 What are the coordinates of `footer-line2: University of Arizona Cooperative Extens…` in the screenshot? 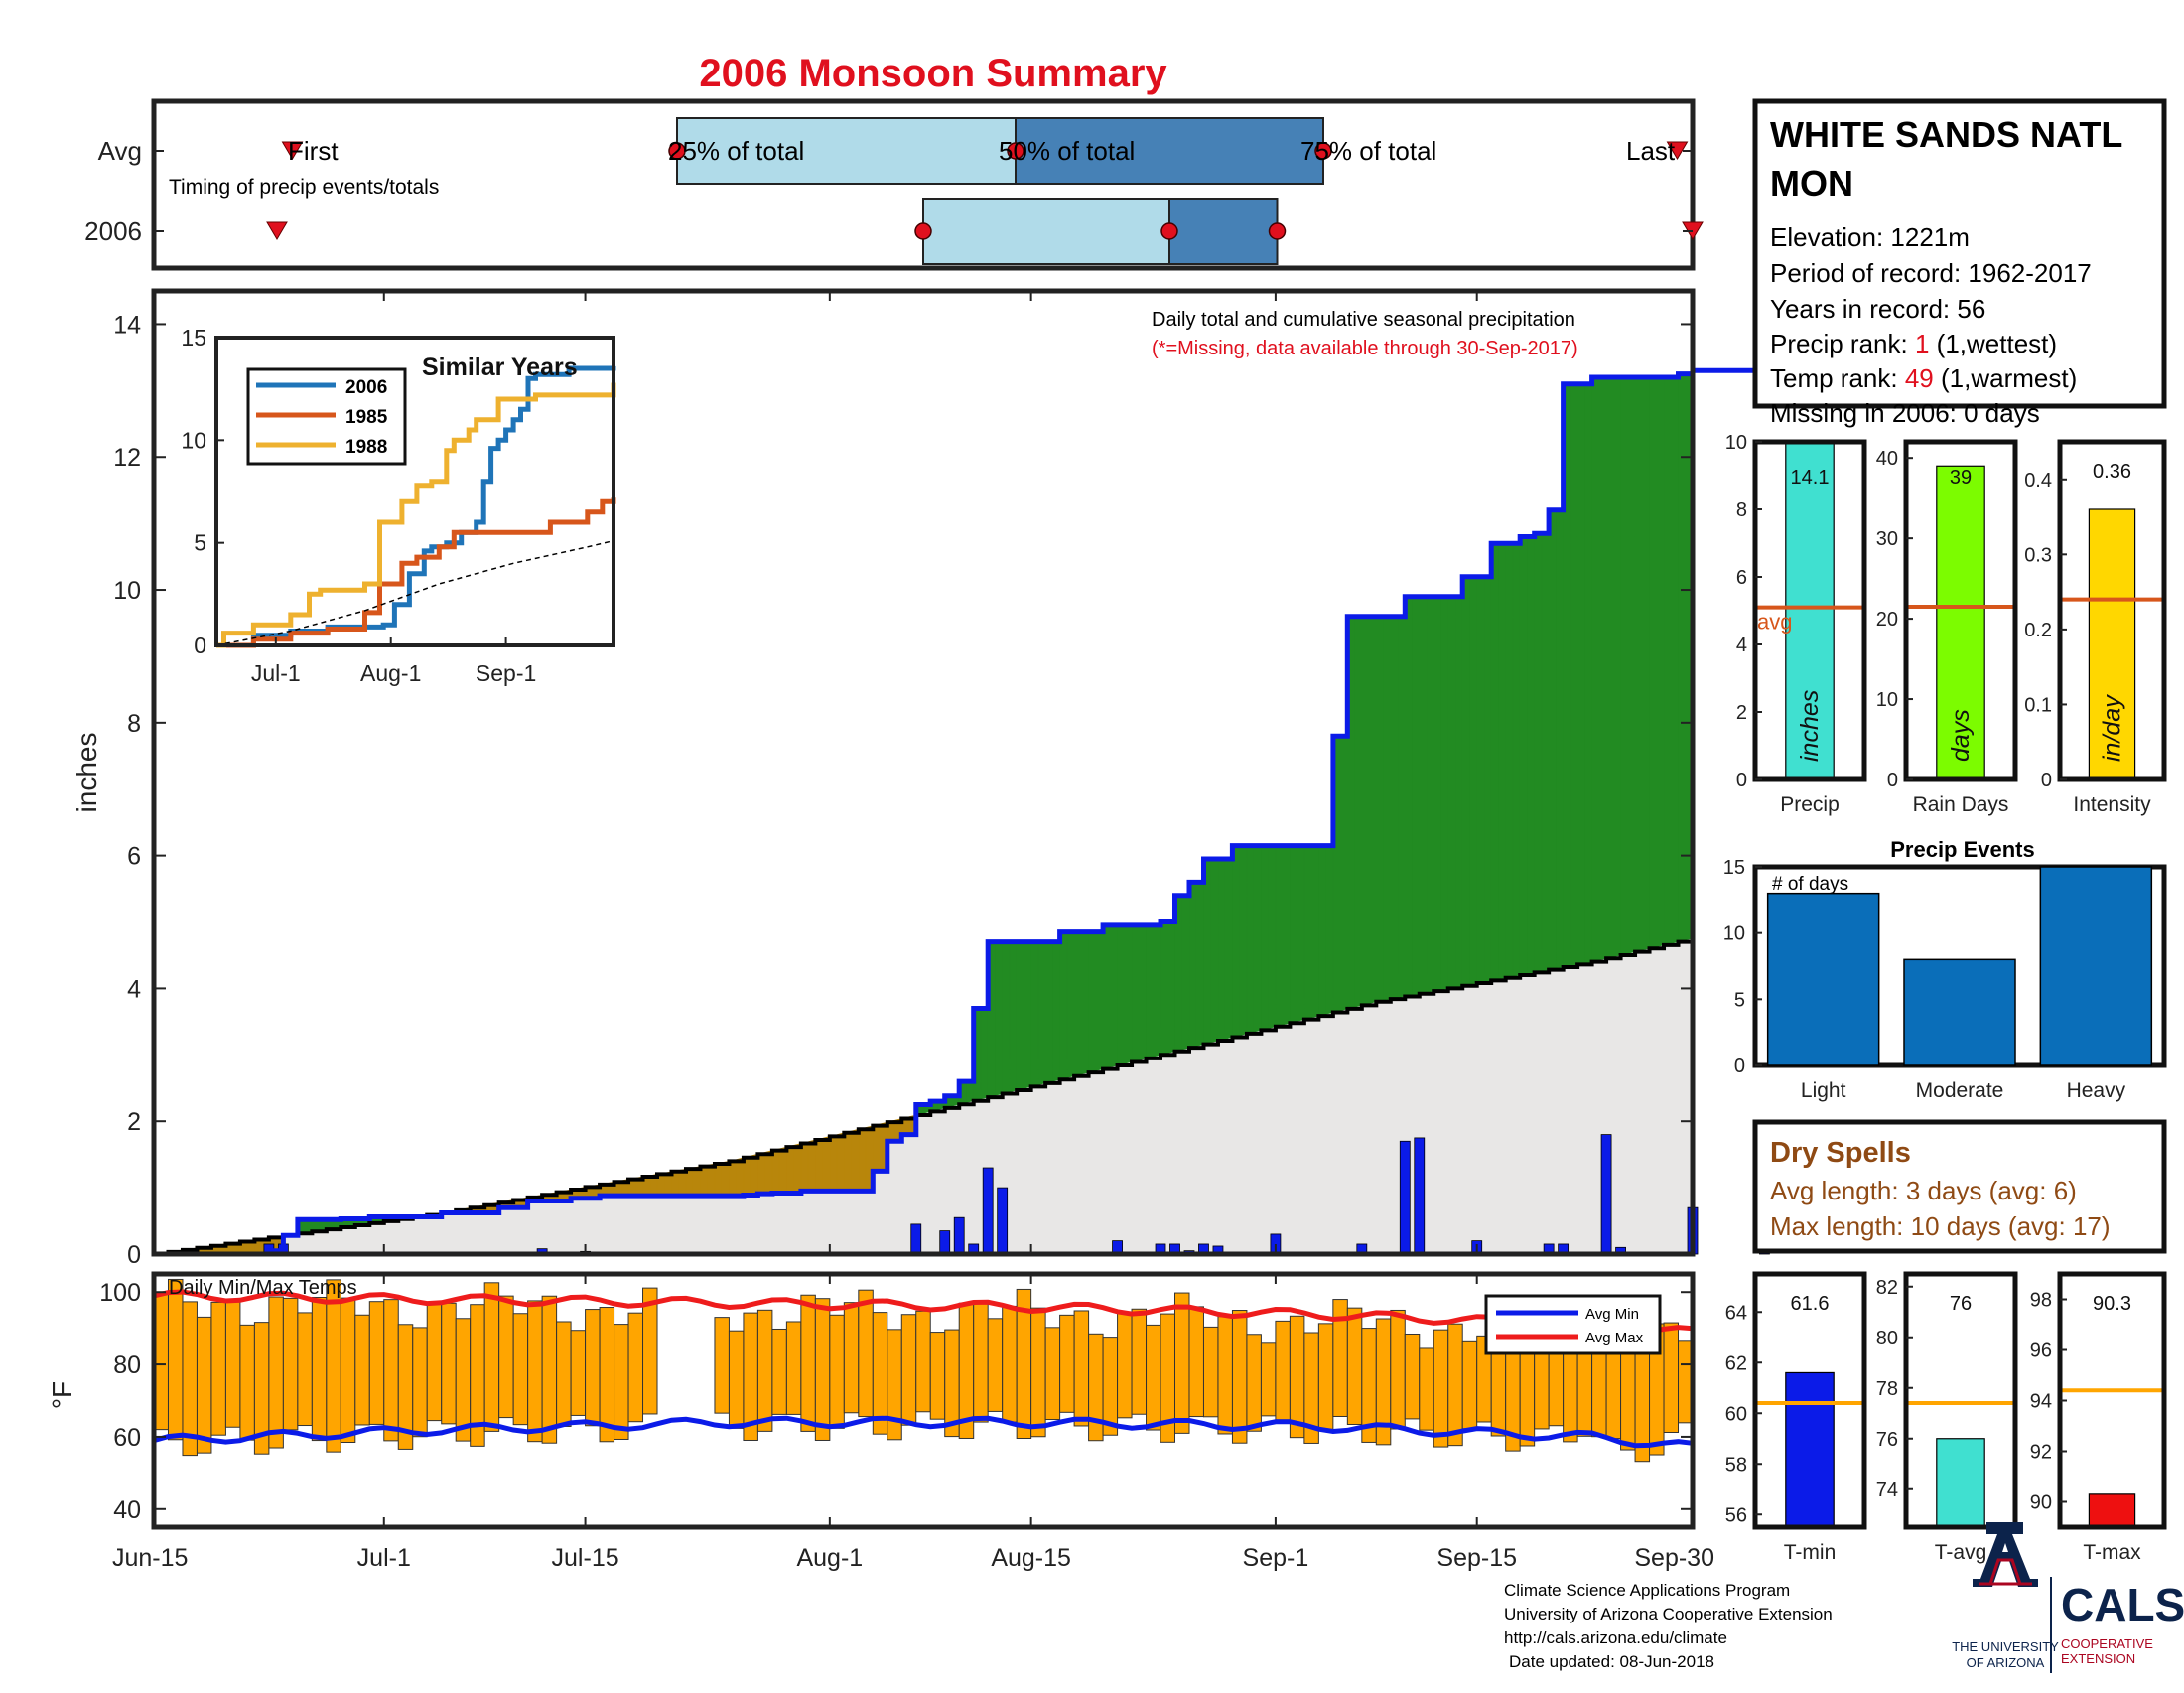 It's located at (1668, 1614).